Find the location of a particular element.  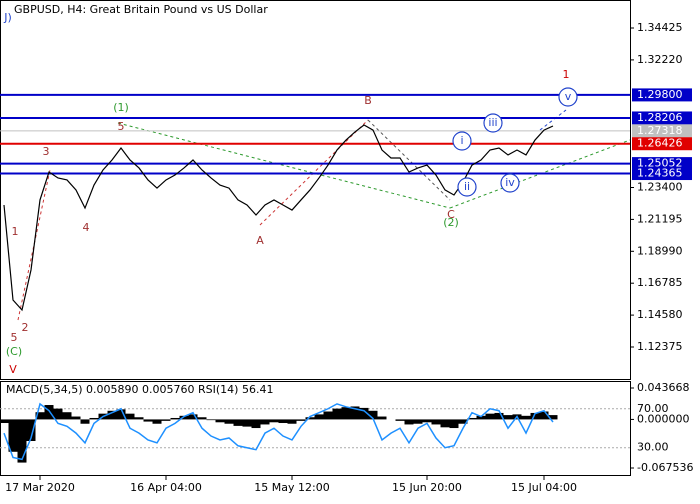

level-label: 1.28206 is located at coordinates (660, 117).